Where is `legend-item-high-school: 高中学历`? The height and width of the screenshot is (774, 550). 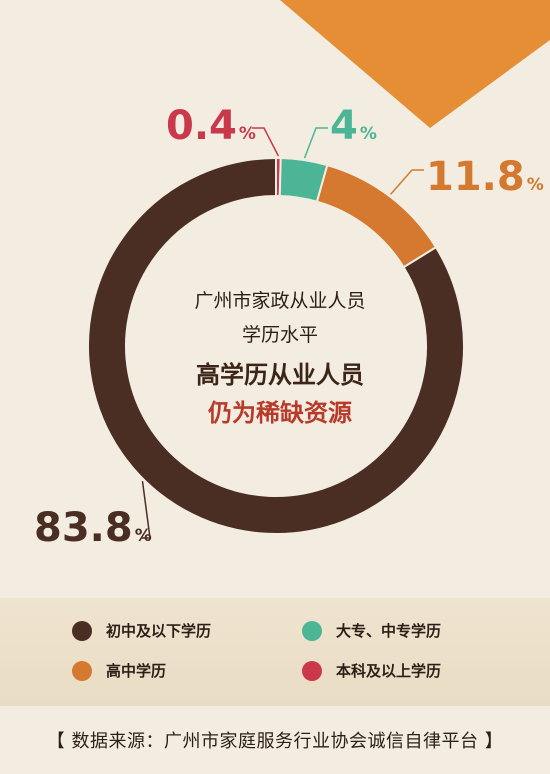
legend-item-high-school: 高中学历 is located at coordinates (119, 670).